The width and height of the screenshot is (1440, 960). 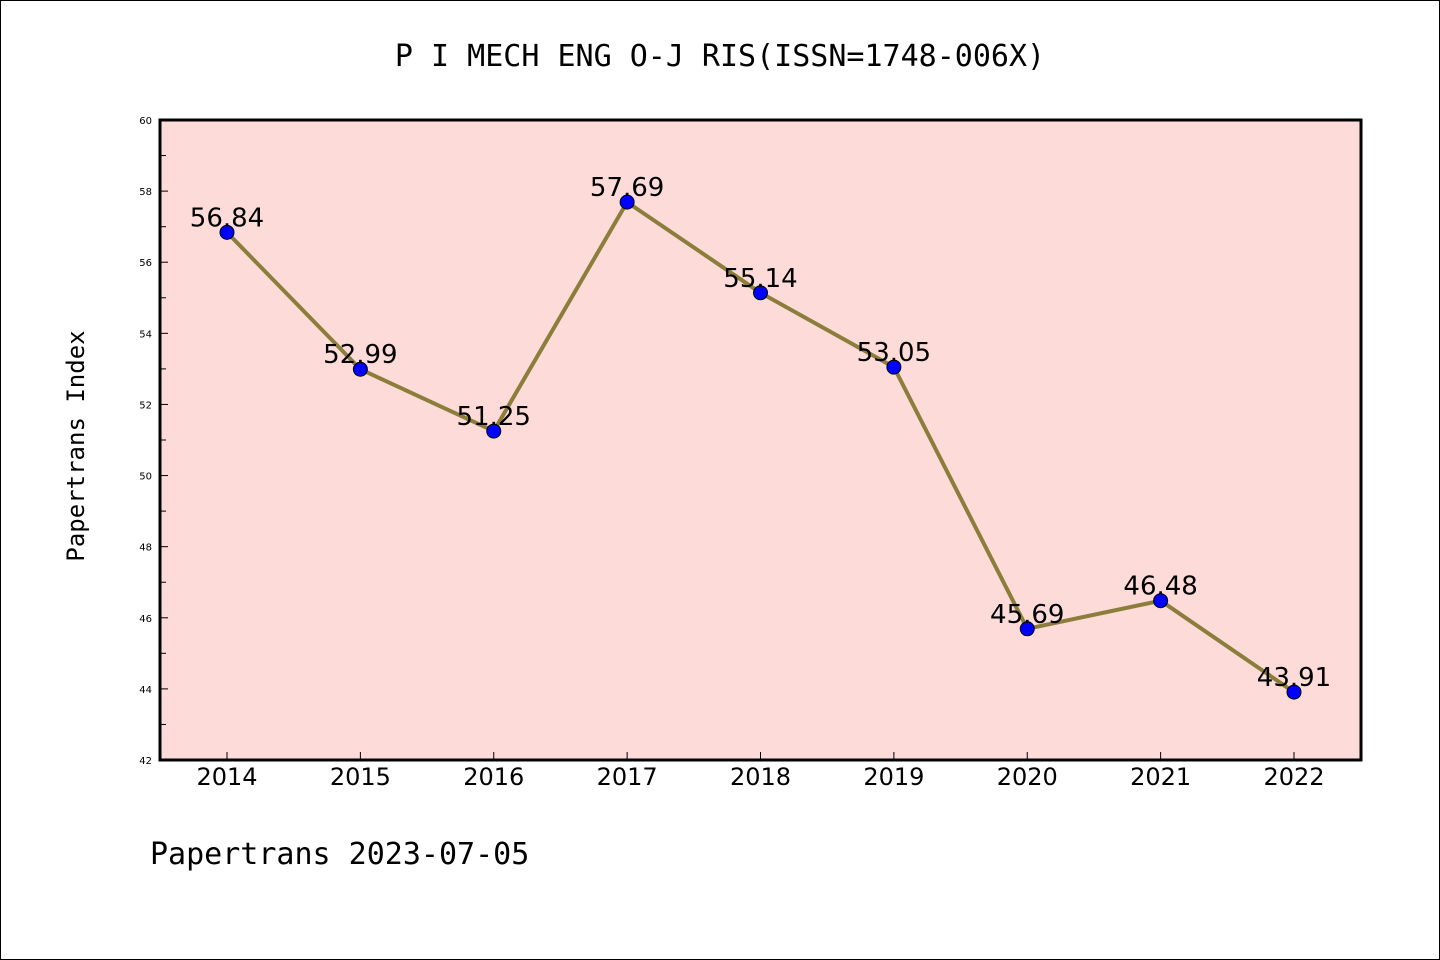 I want to click on x-tick-label: 2019, so click(x=893, y=777).